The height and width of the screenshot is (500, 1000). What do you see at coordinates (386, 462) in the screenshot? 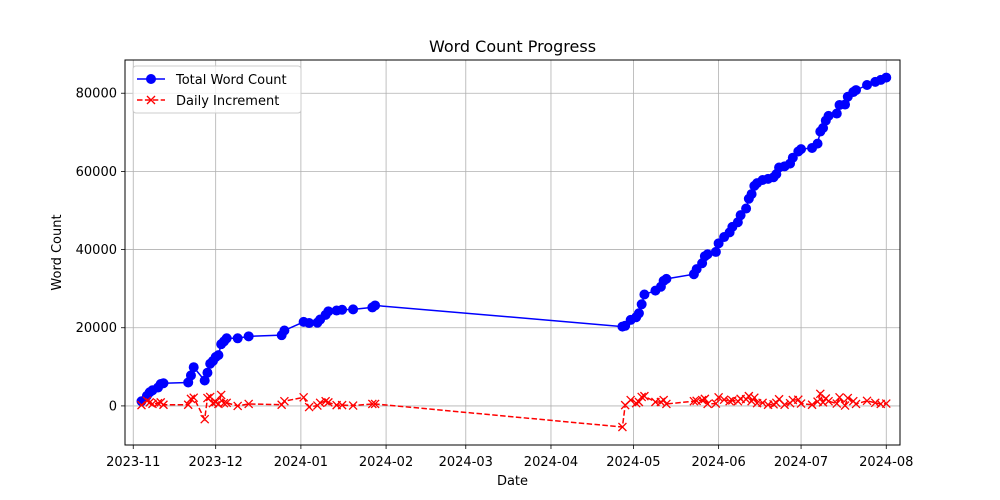
I see `x-tick-label: 2024-02` at bounding box center [386, 462].